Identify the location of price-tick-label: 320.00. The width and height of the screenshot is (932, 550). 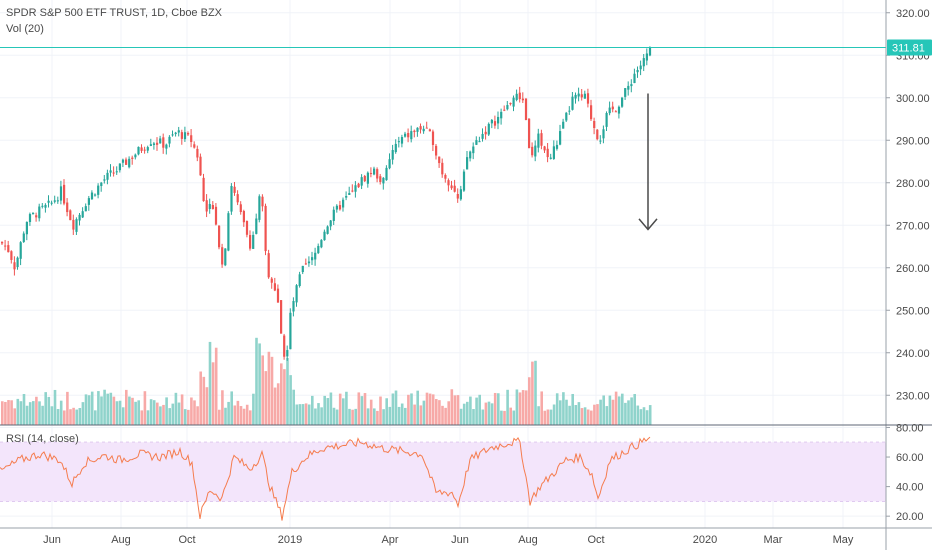
(913, 14).